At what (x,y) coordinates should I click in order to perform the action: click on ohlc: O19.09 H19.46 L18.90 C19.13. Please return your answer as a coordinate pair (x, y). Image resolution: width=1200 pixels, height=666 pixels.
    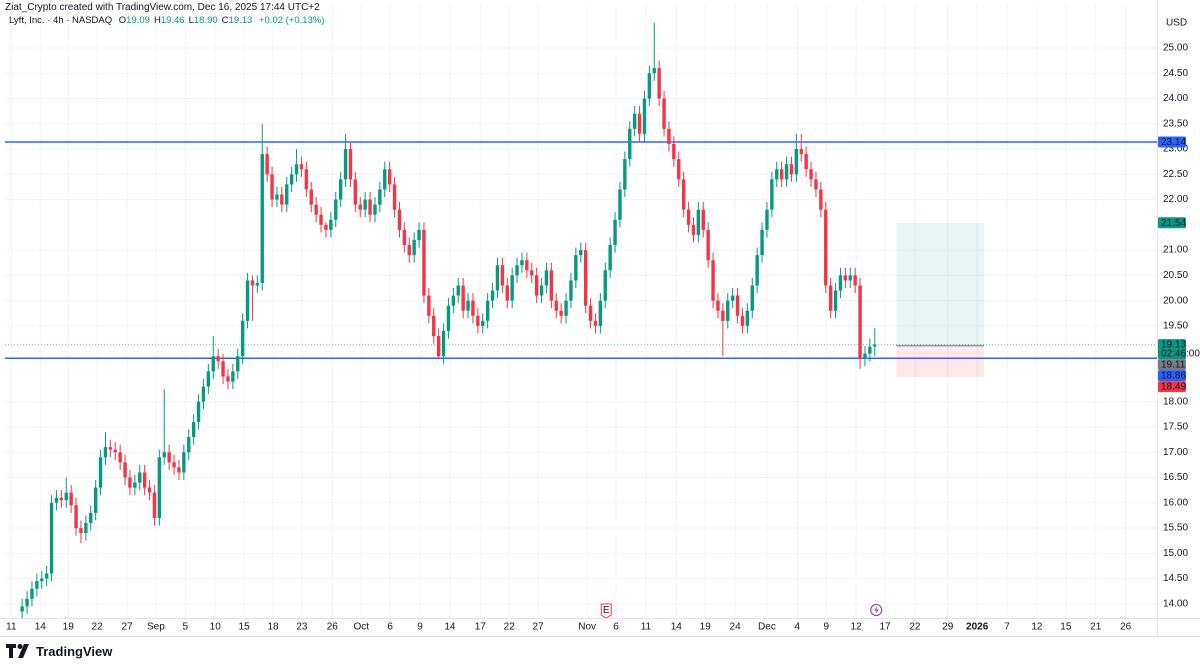
    Looking at the image, I should click on (184, 20).